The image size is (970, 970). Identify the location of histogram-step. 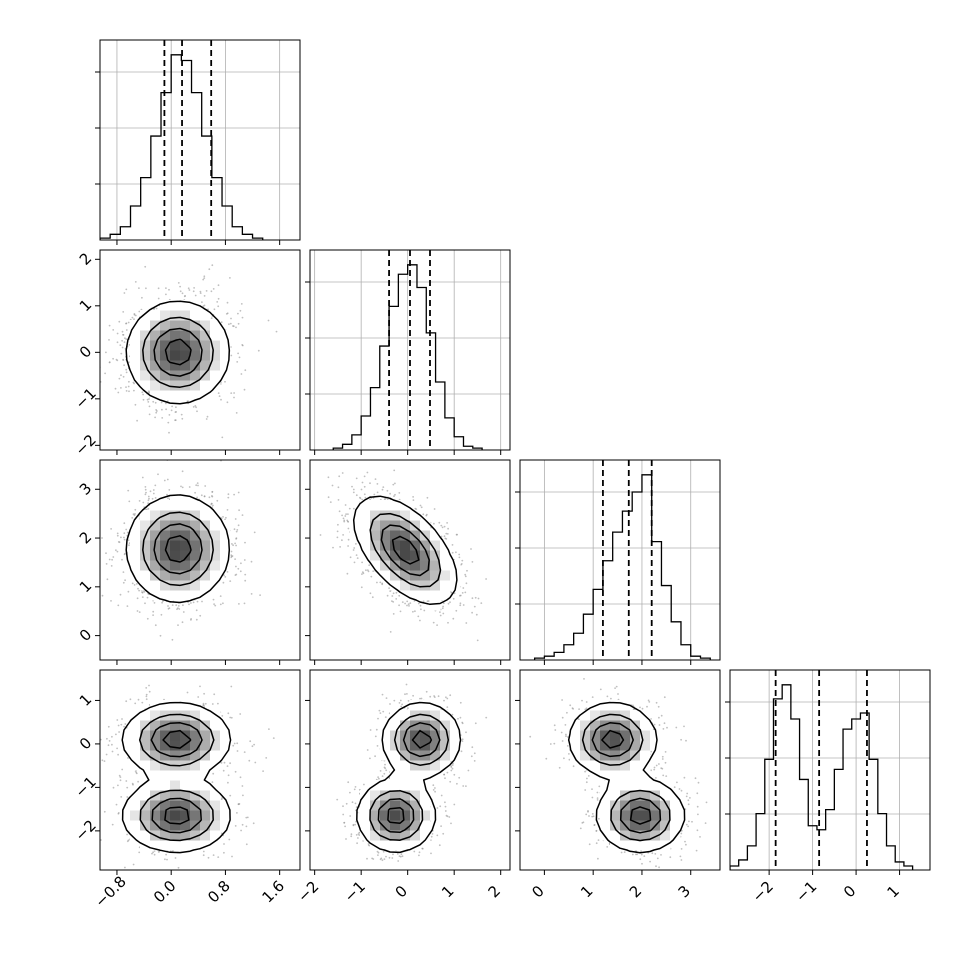
(182, 147).